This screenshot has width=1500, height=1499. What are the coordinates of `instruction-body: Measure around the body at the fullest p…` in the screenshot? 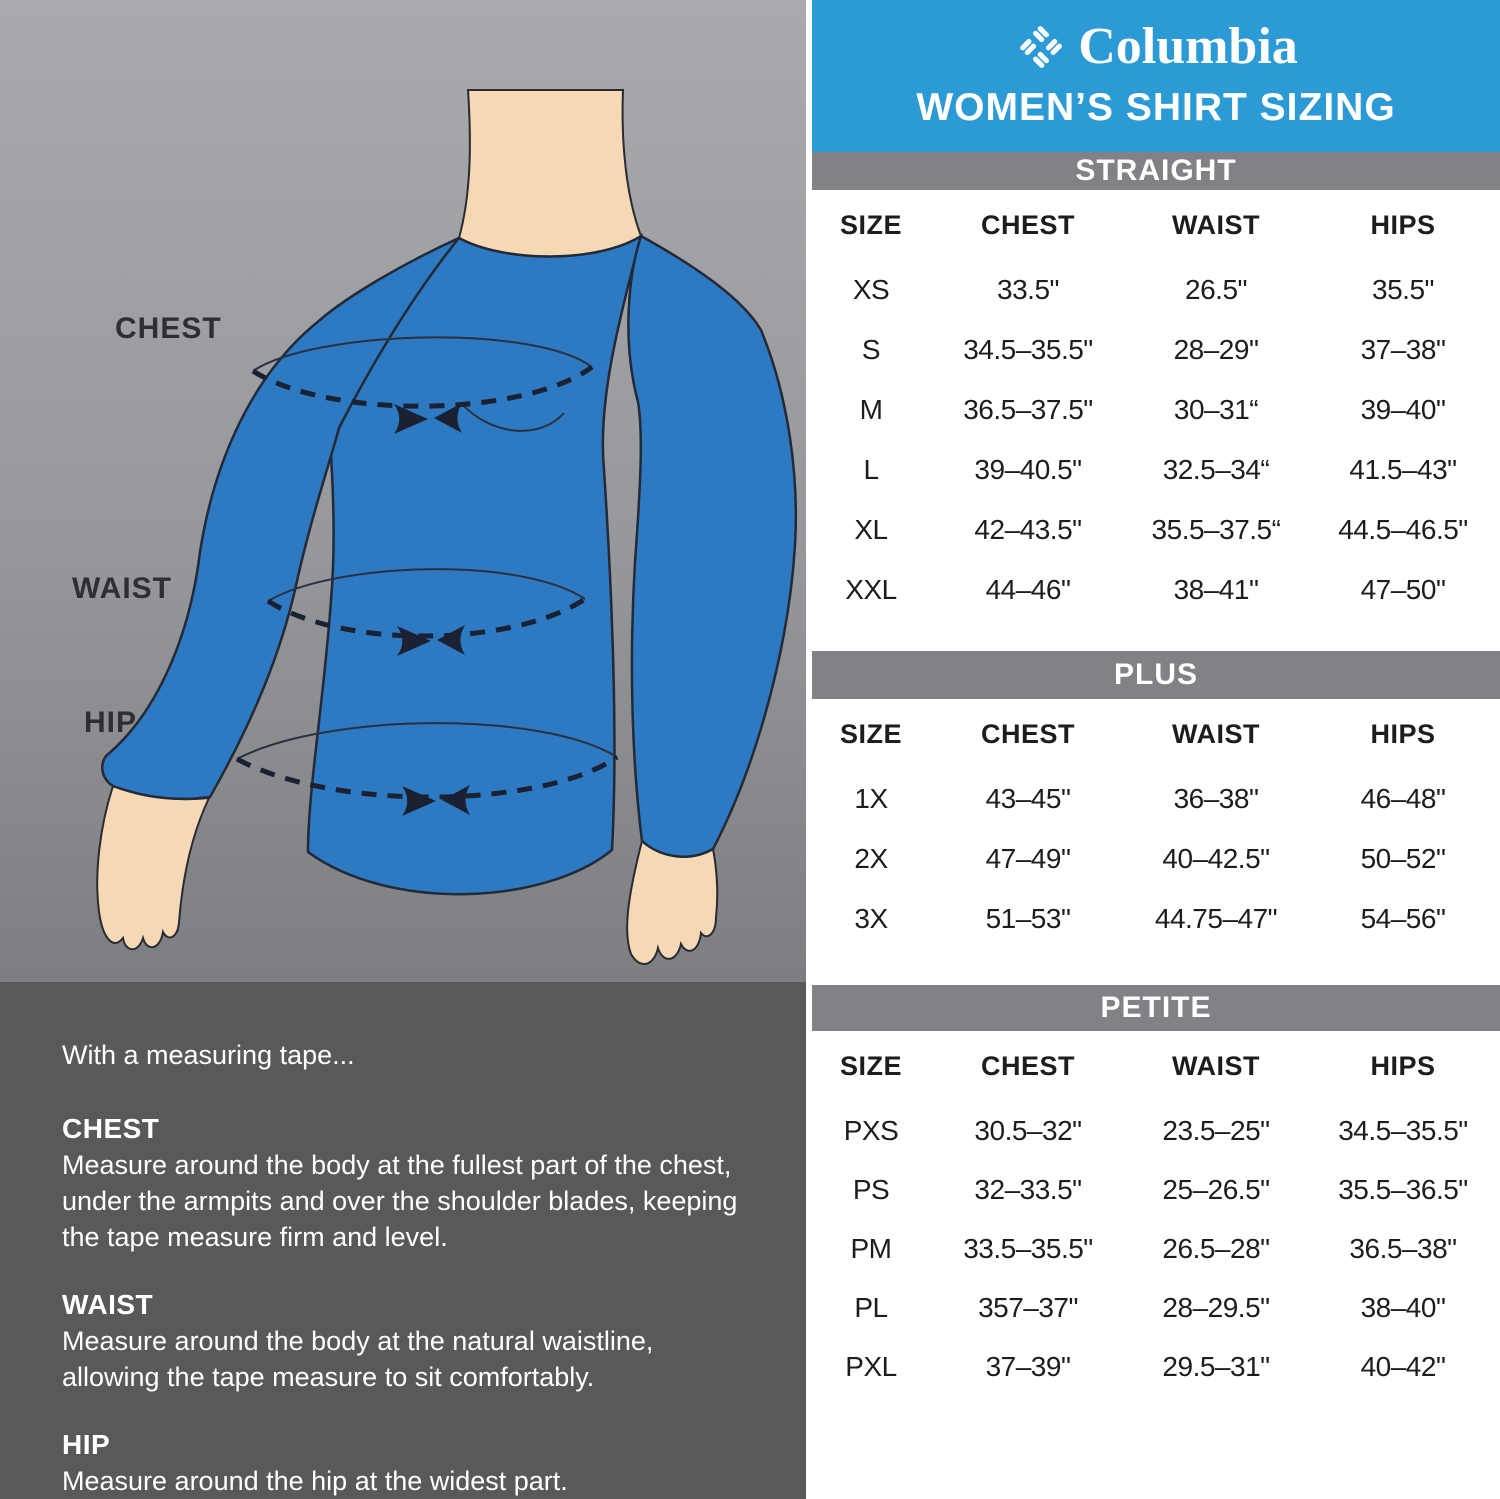 It's located at (400, 1201).